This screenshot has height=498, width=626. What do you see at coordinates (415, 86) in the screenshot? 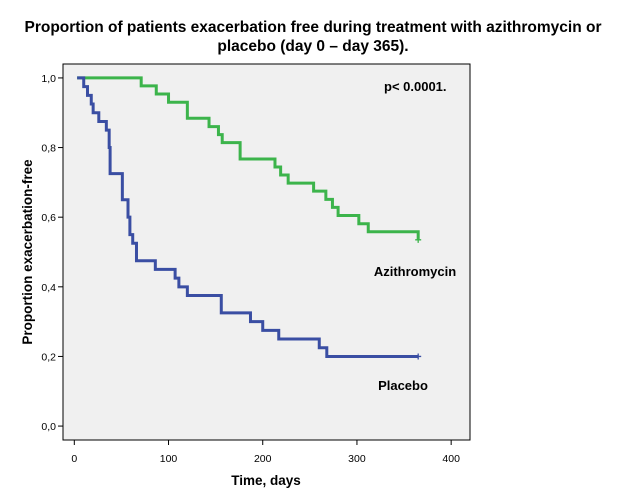
I see `p-value-annotation: p< 0.0001.` at bounding box center [415, 86].